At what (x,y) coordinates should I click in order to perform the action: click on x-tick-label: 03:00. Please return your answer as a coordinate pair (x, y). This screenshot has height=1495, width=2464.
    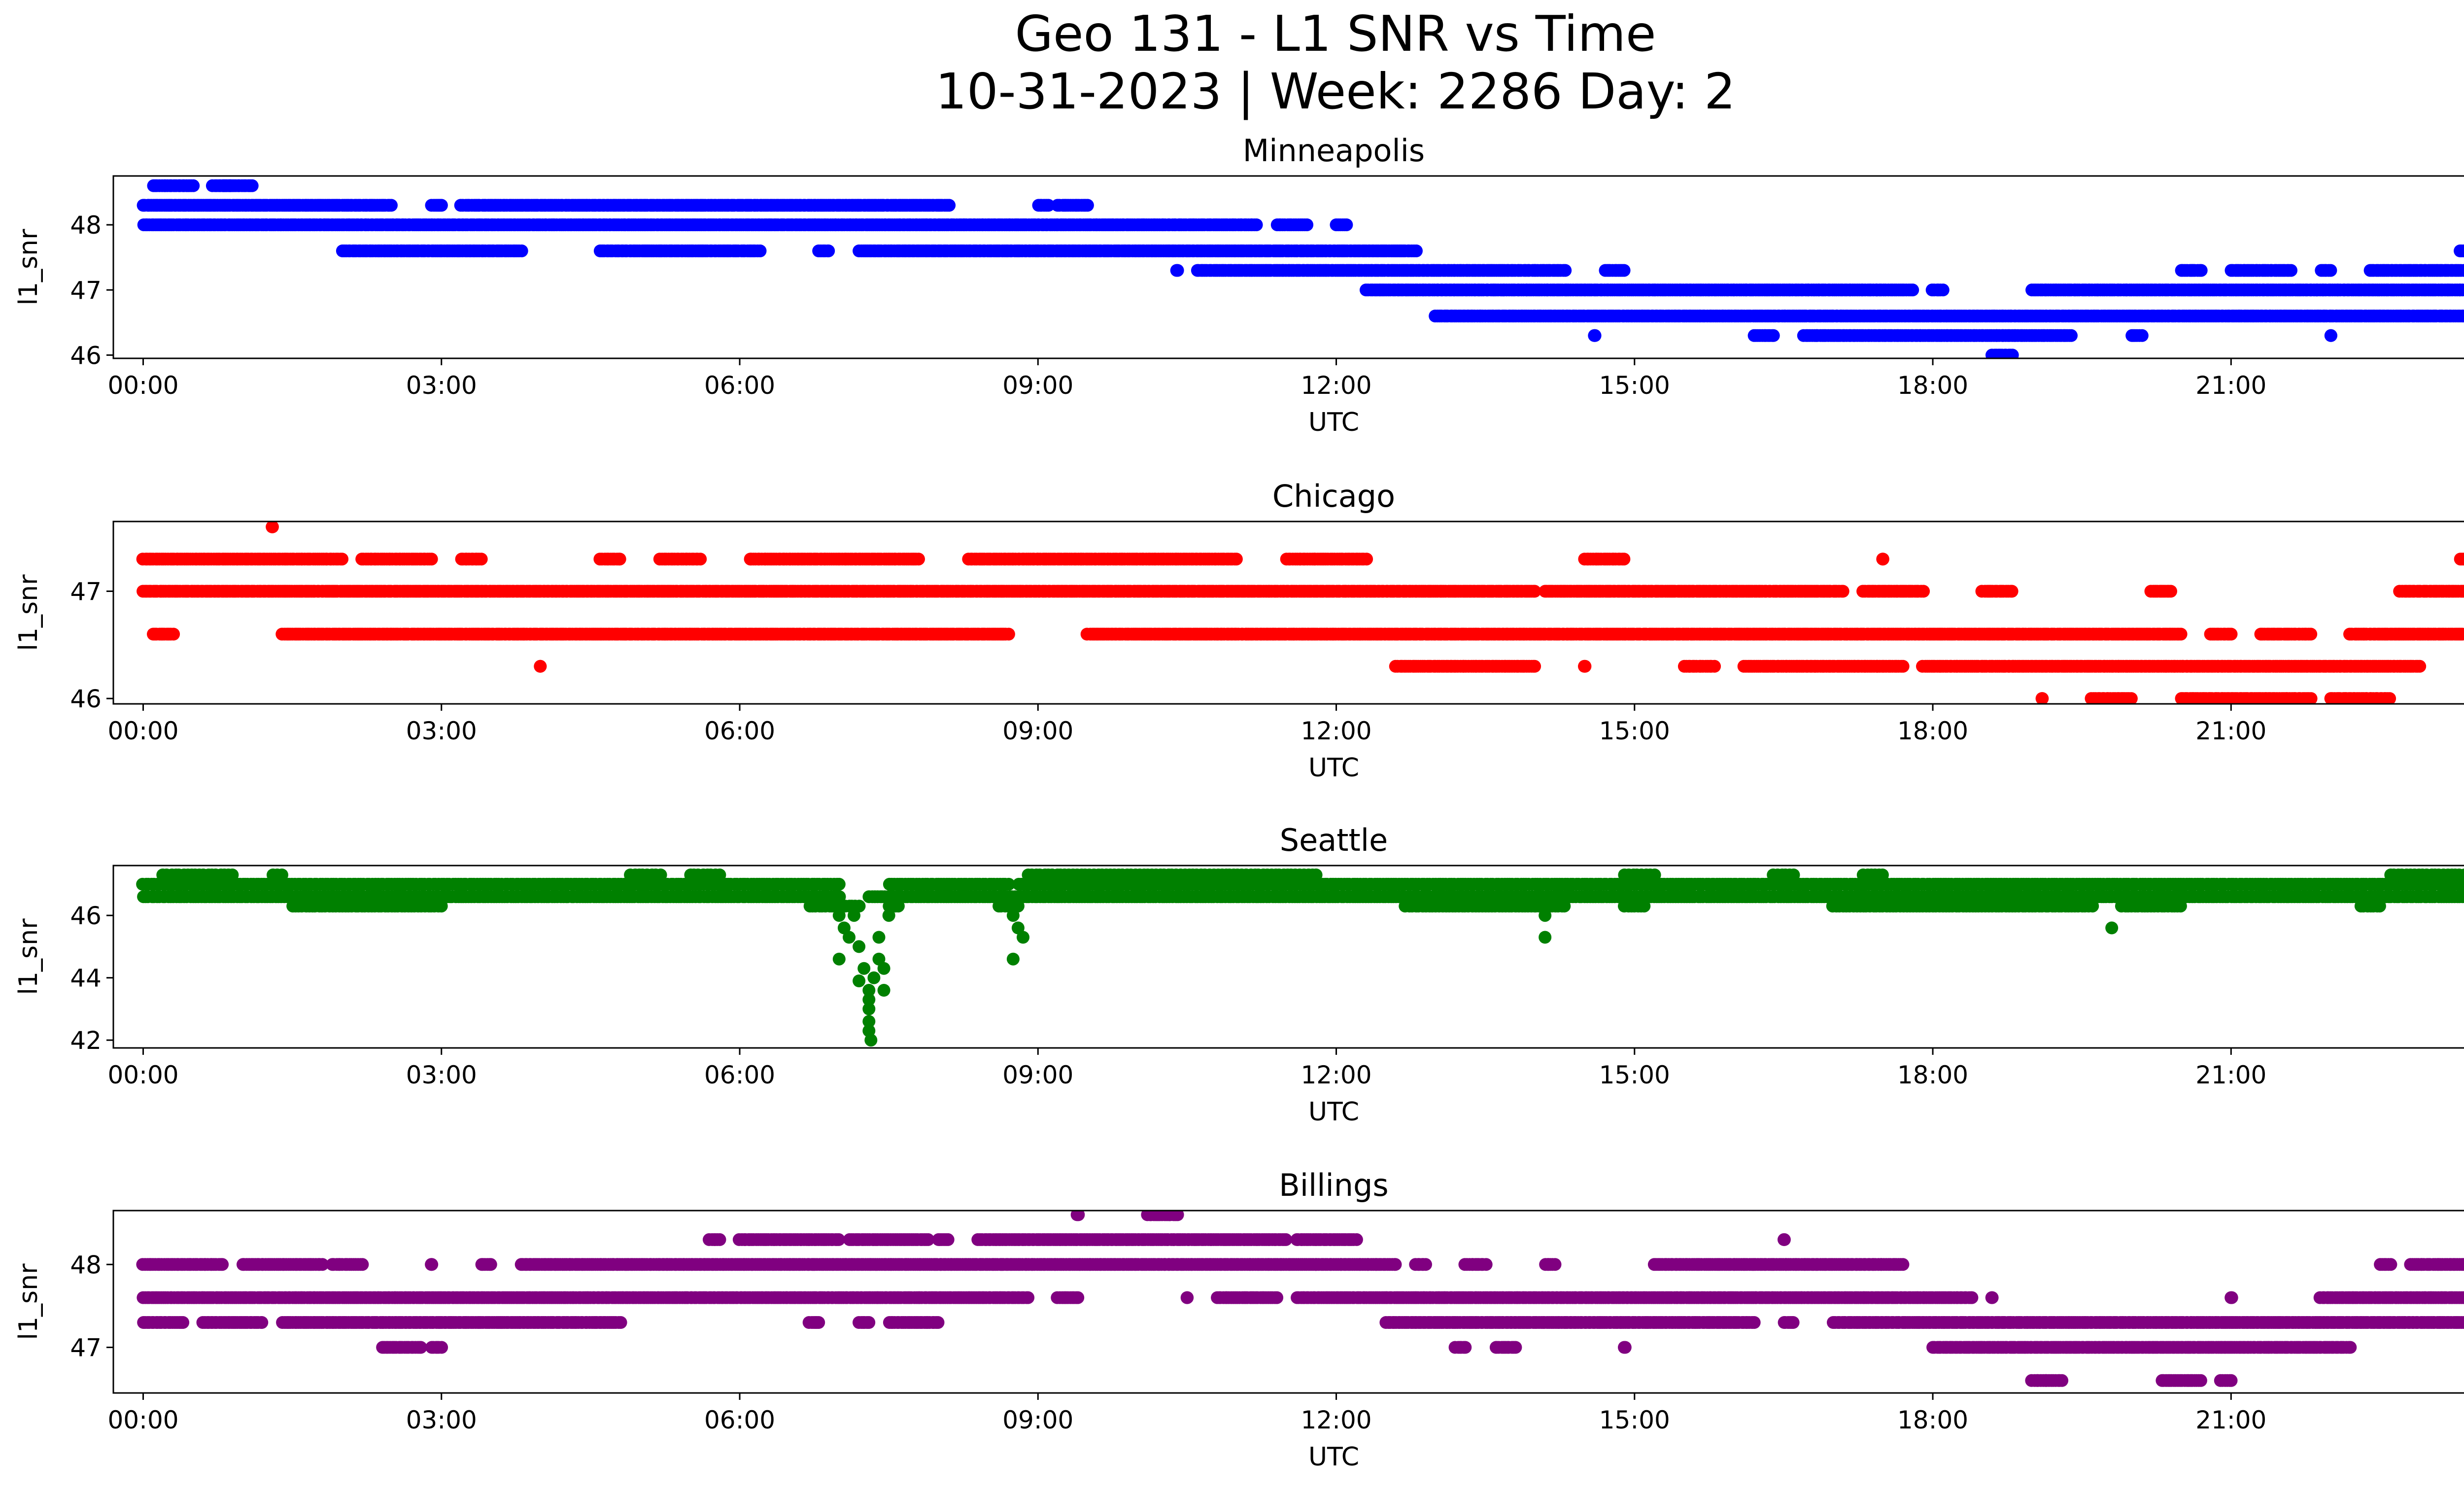
    Looking at the image, I should click on (441, 385).